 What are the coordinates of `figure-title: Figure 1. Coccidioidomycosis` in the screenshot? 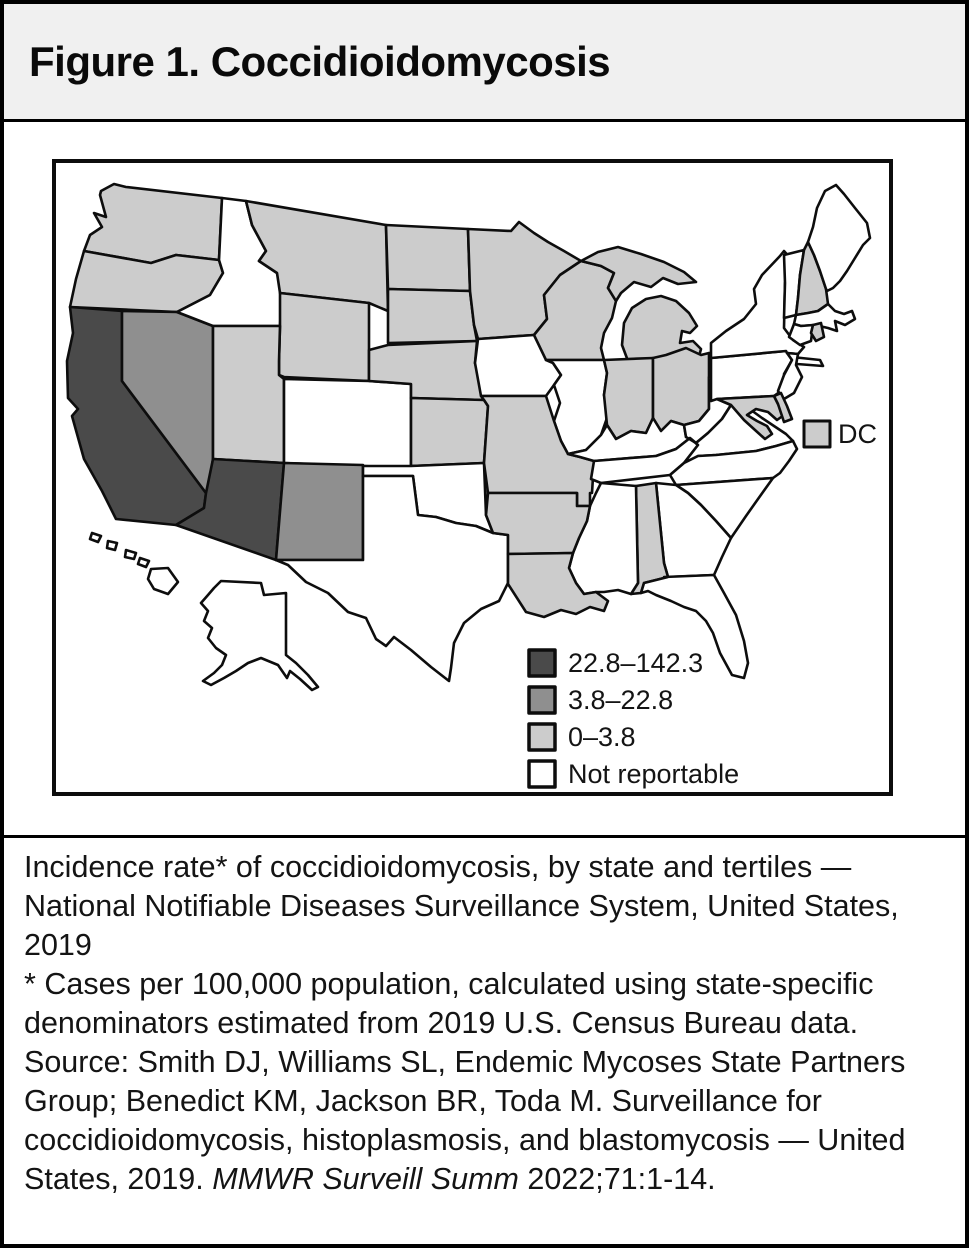 It's located at (320, 61).